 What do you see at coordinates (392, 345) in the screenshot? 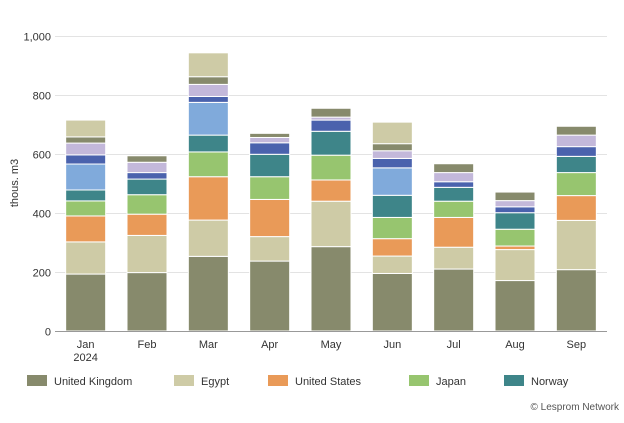
I see `x-tick-label: Jun` at bounding box center [392, 345].